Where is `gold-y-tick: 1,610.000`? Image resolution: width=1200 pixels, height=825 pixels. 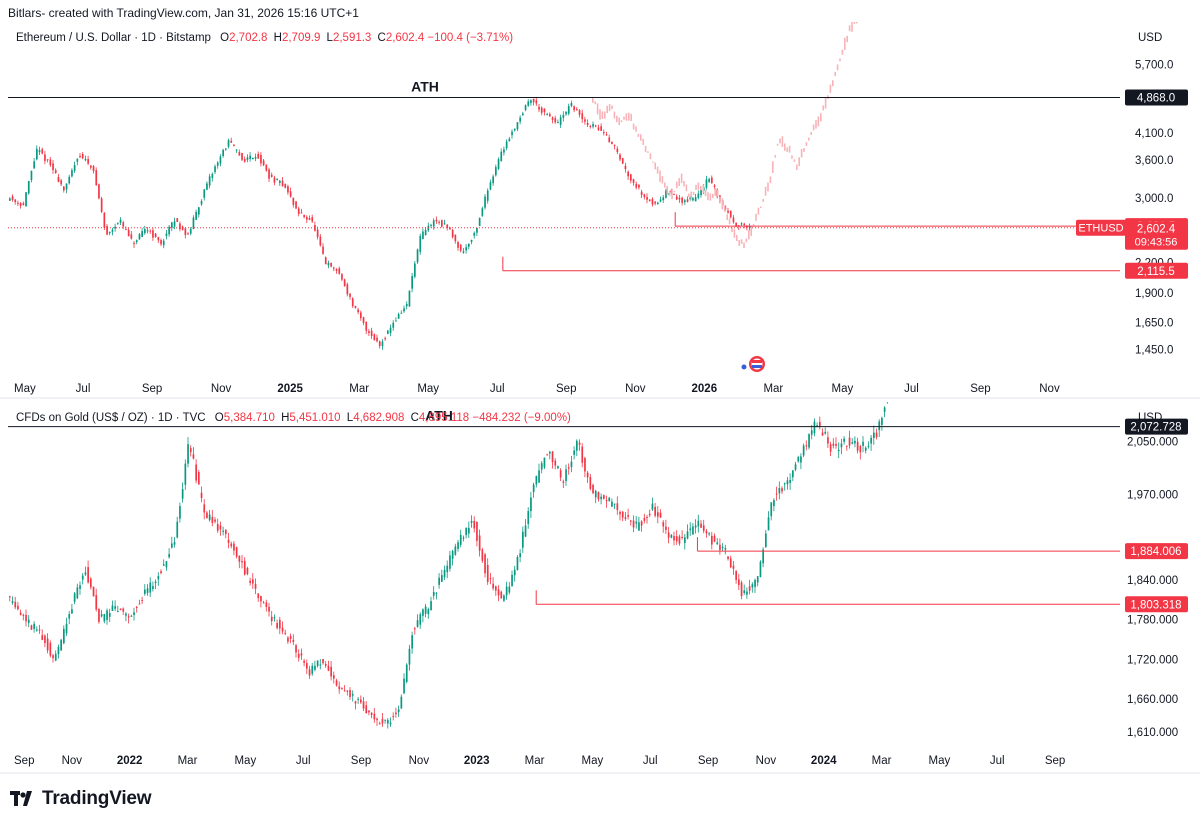
gold-y-tick: 1,610.000 is located at coordinates (1152, 733).